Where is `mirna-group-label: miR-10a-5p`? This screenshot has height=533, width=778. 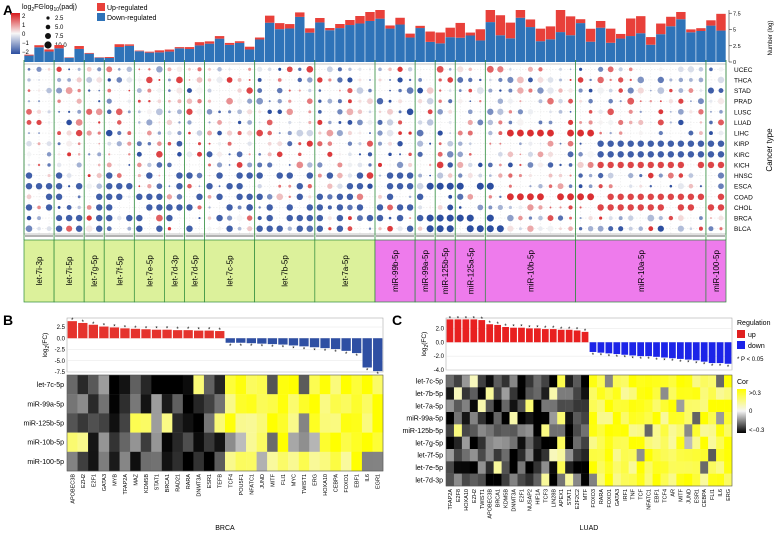 mirna-group-label: miR-10a-5p is located at coordinates (641, 271).